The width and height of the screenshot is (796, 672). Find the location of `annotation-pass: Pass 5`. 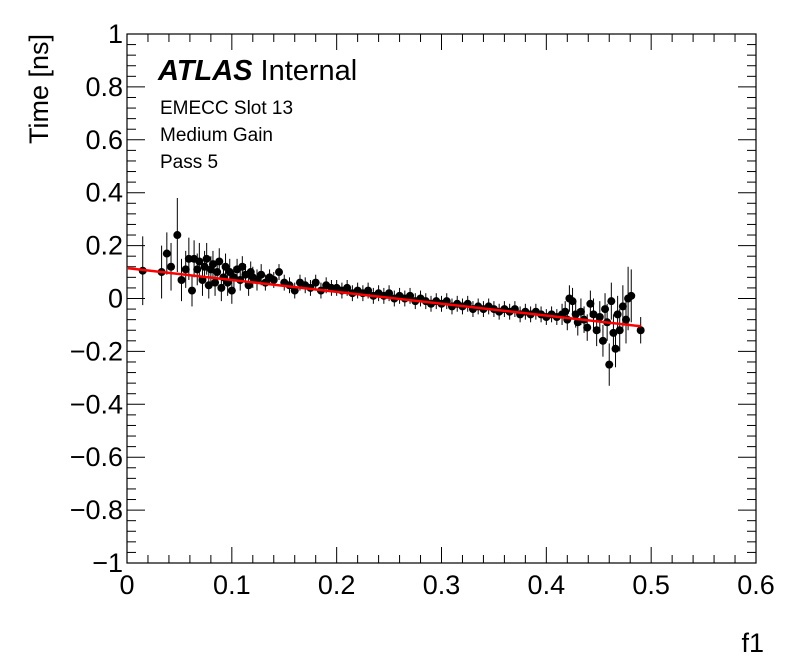

annotation-pass: Pass 5 is located at coordinates (189, 162).